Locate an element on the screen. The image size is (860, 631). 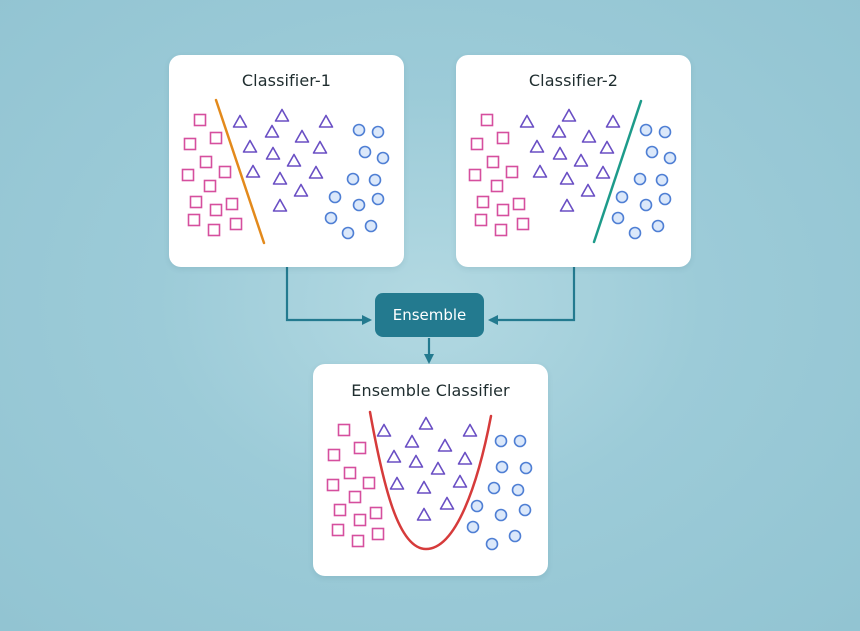
arrow-classifier2-to-ensemble is located at coordinates (532, 296).